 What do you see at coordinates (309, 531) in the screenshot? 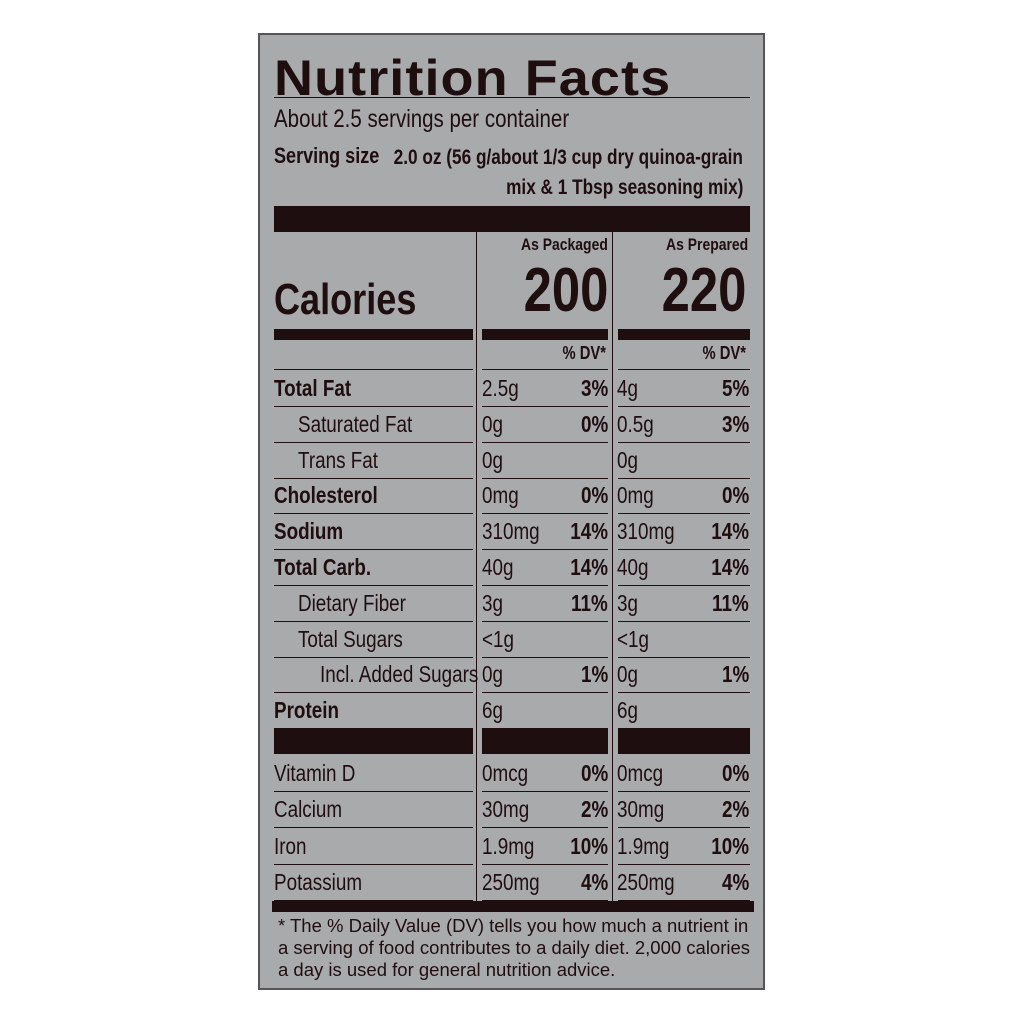
I see `nutrient-name-text: Sodium` at bounding box center [309, 531].